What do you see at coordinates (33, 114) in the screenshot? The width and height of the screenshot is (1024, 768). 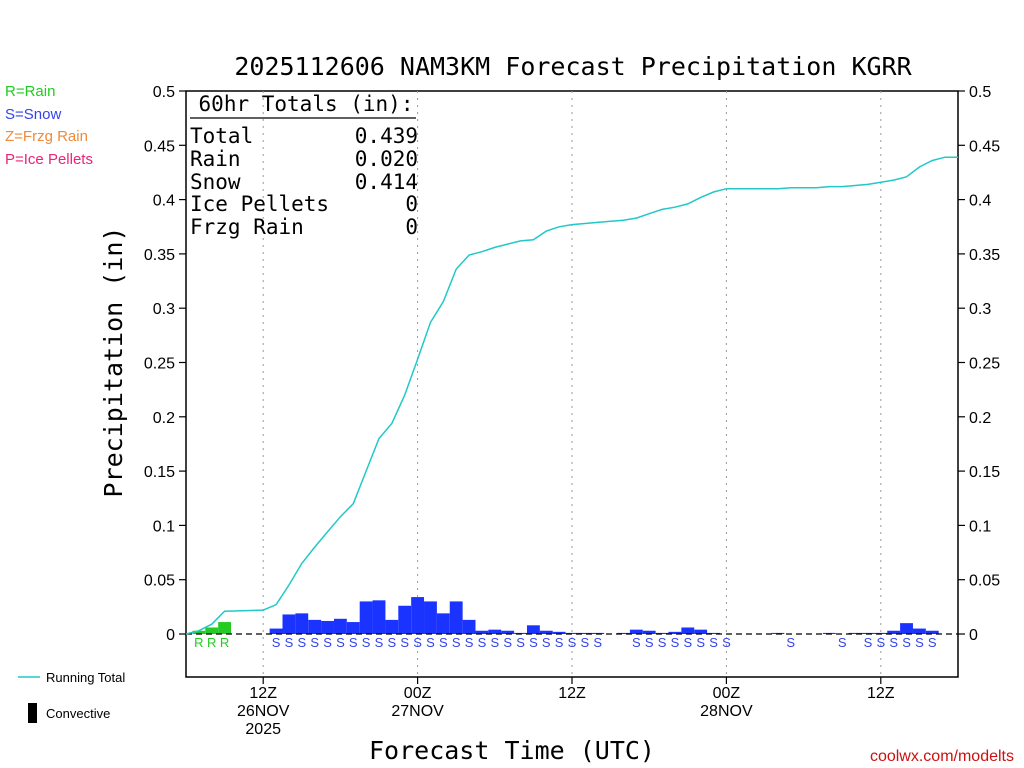 I see `legend-snow: S=Snow` at bounding box center [33, 114].